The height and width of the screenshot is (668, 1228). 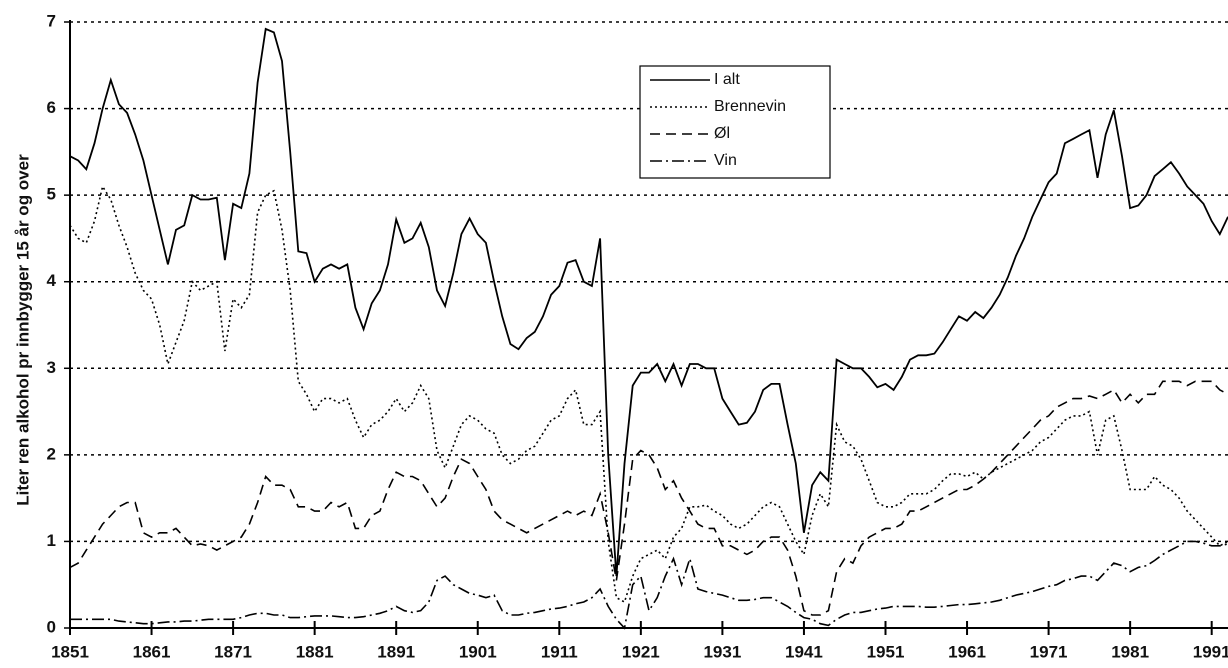 What do you see at coordinates (750, 106) in the screenshot?
I see `legend-label: Brennevin` at bounding box center [750, 106].